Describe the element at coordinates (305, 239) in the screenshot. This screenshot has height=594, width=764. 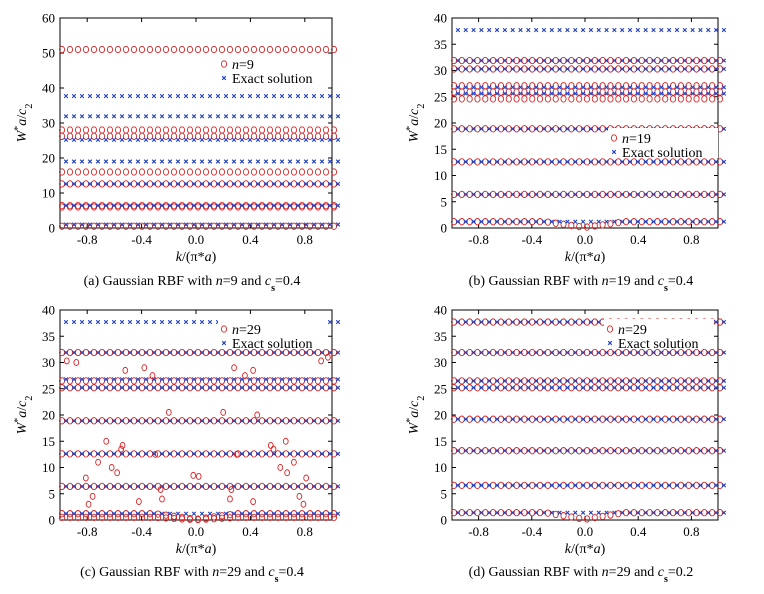
I see `x-tick-label: 0.8` at that location.